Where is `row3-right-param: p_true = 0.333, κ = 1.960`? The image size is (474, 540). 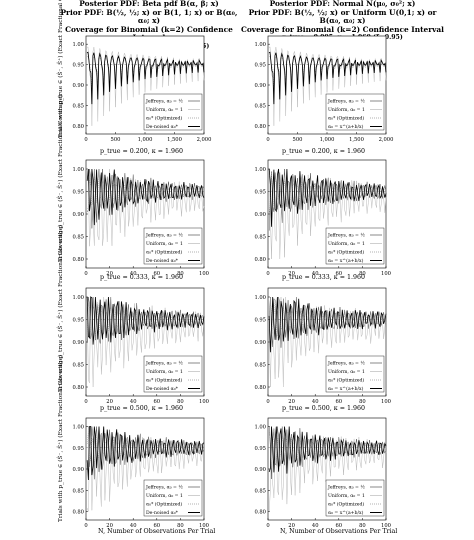
row3-right-param: p_true = 0.333, κ = 1.960 is located at coordinates (324, 277).